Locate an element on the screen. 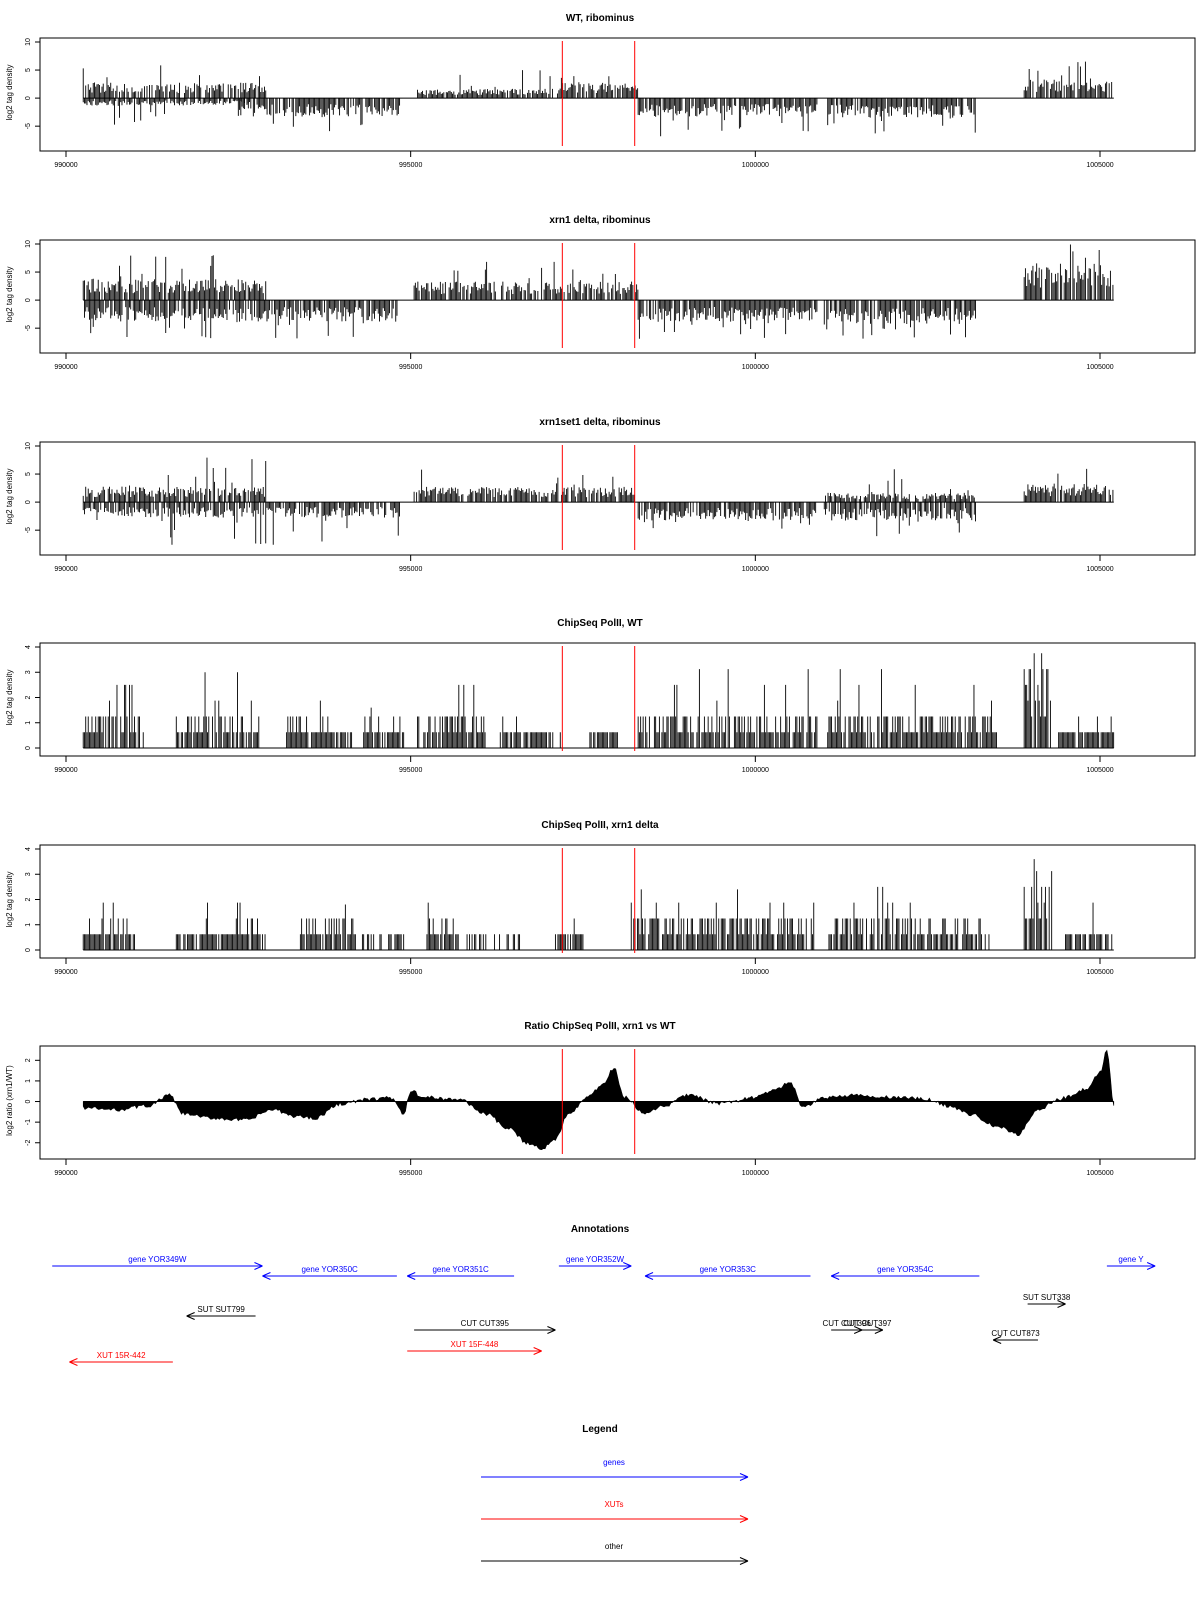 The image size is (1200, 1600). legend-label: XUTs is located at coordinates (613, 1504).